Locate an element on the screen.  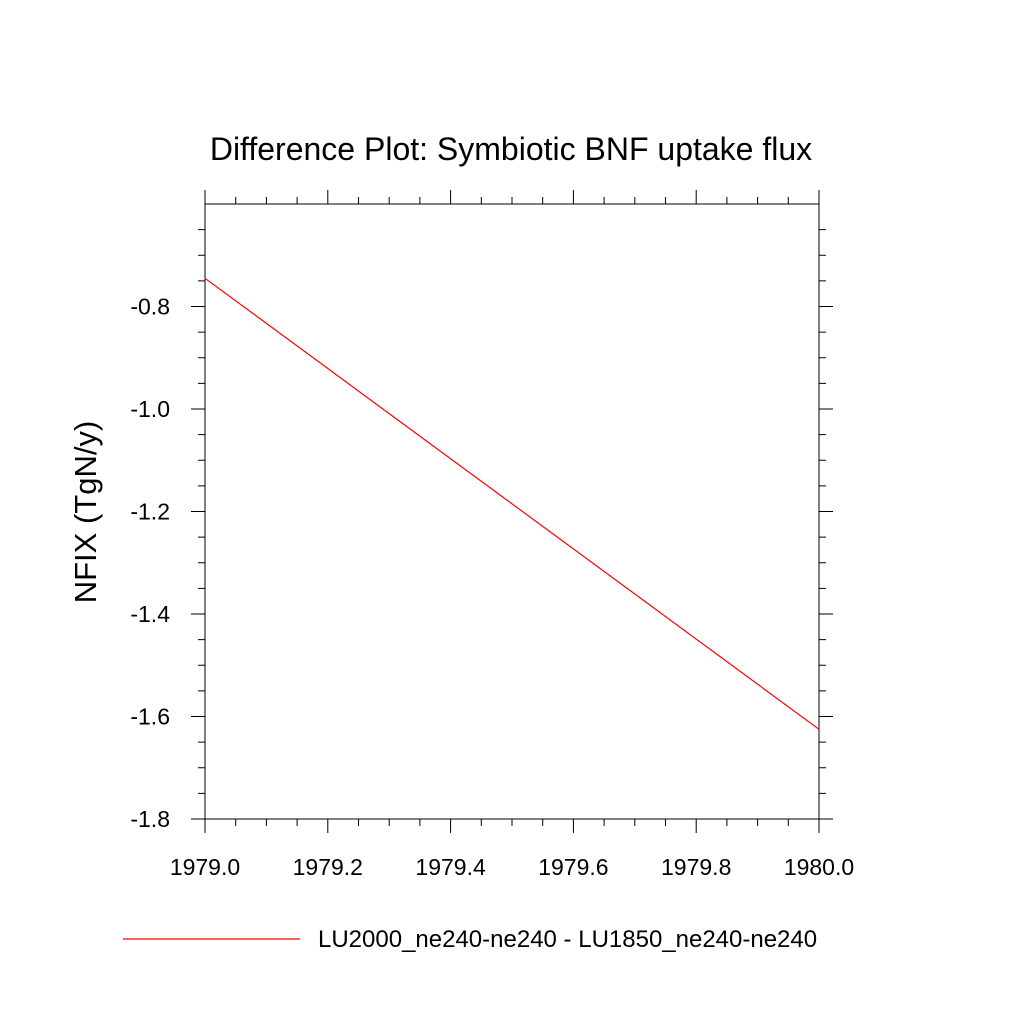
legend: LU2000_ne240-ne240 - LU1850_ne240-ne240 is located at coordinates (470, 939).